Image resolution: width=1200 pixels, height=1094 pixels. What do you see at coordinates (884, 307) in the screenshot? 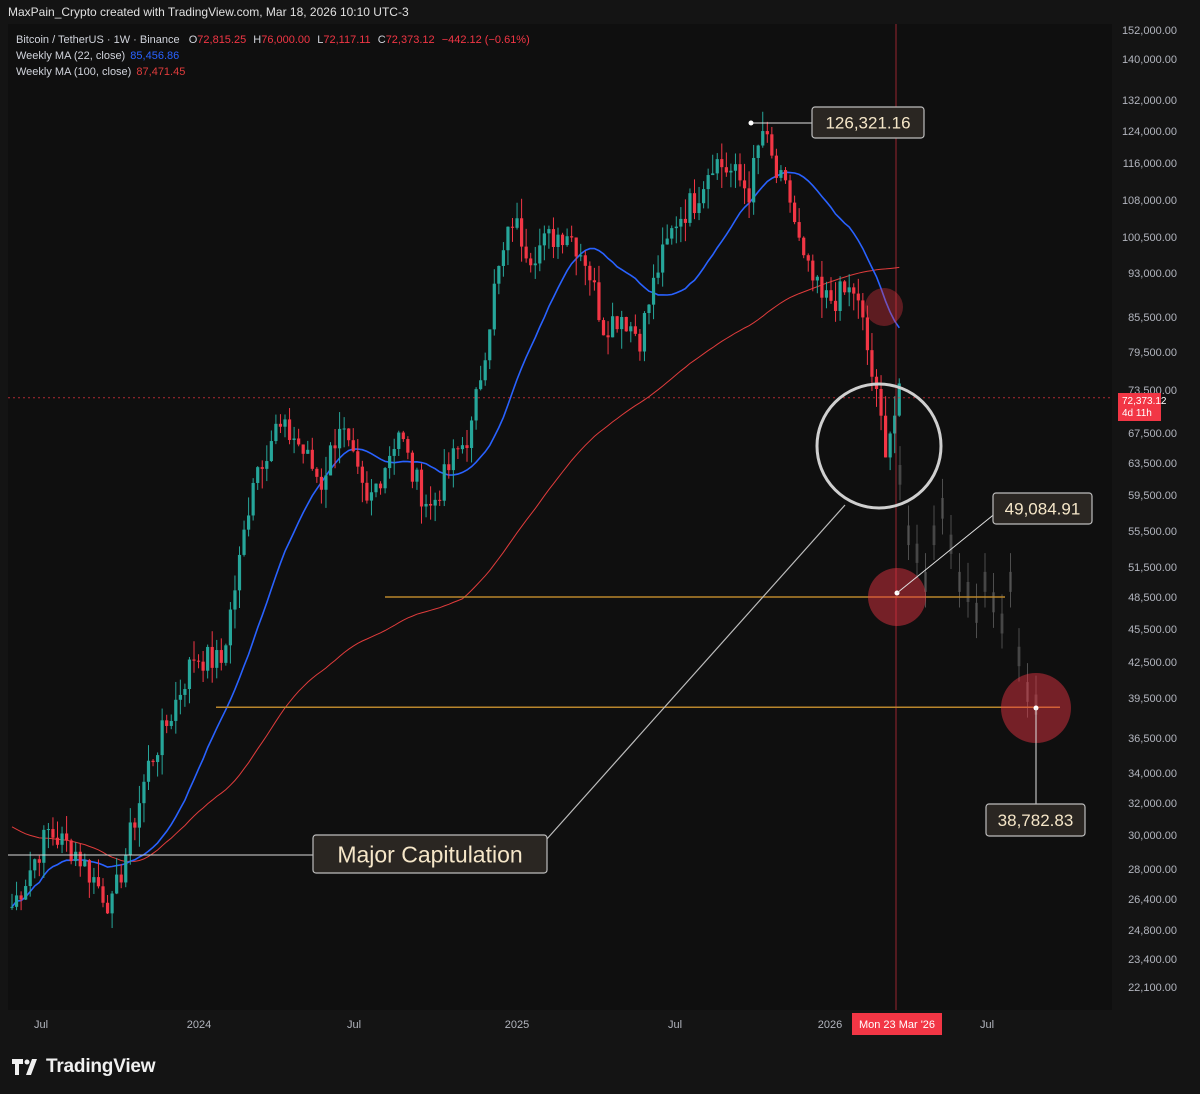
I see `ma-cross-highlight` at bounding box center [884, 307].